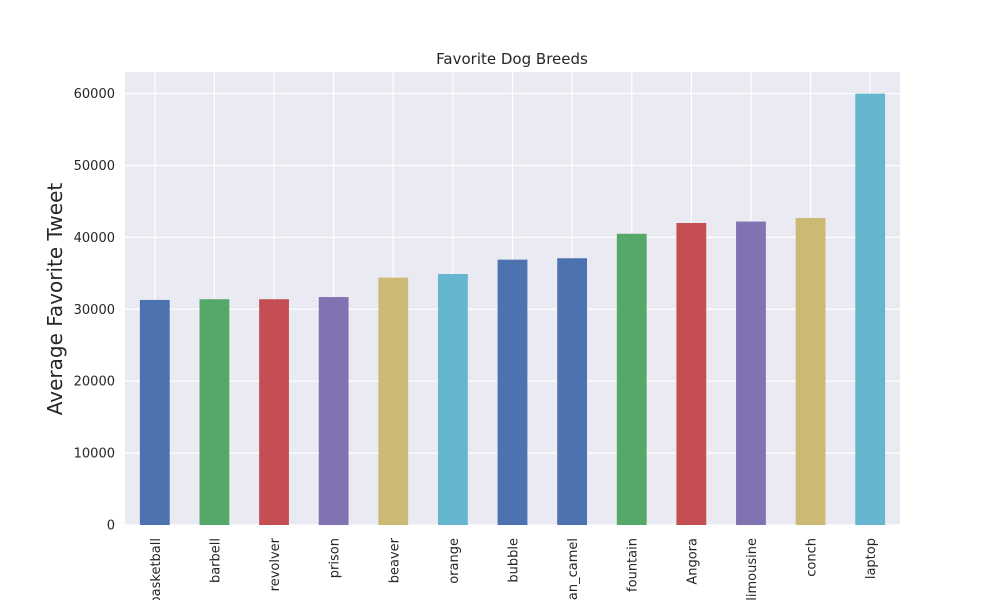 Image resolution: width=1000 pixels, height=604 pixels. What do you see at coordinates (154, 412) in the screenshot?
I see `bar-basketball` at bounding box center [154, 412].